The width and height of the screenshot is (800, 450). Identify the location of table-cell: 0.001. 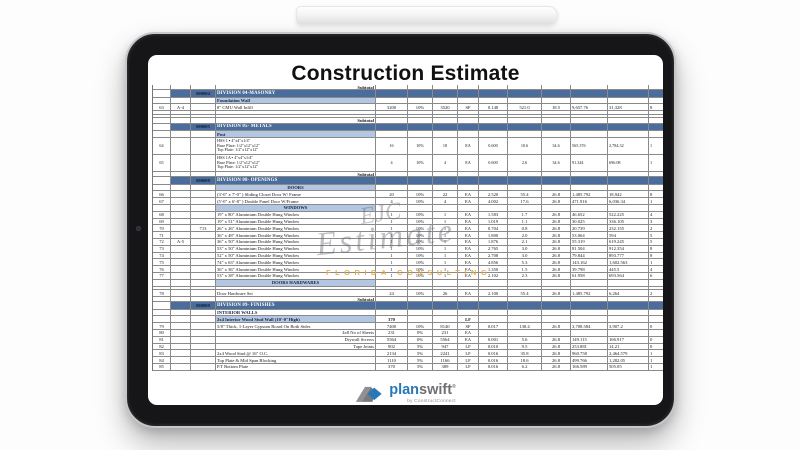
(493, 340).